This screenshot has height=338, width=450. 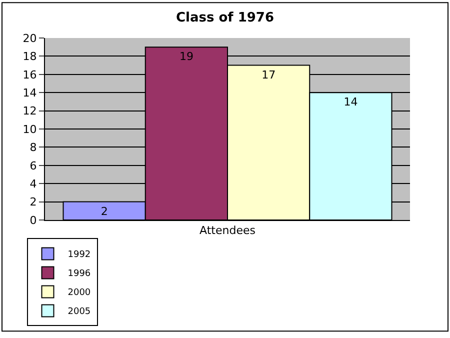 I want to click on y-tick-label: 6, so click(x=33, y=165).